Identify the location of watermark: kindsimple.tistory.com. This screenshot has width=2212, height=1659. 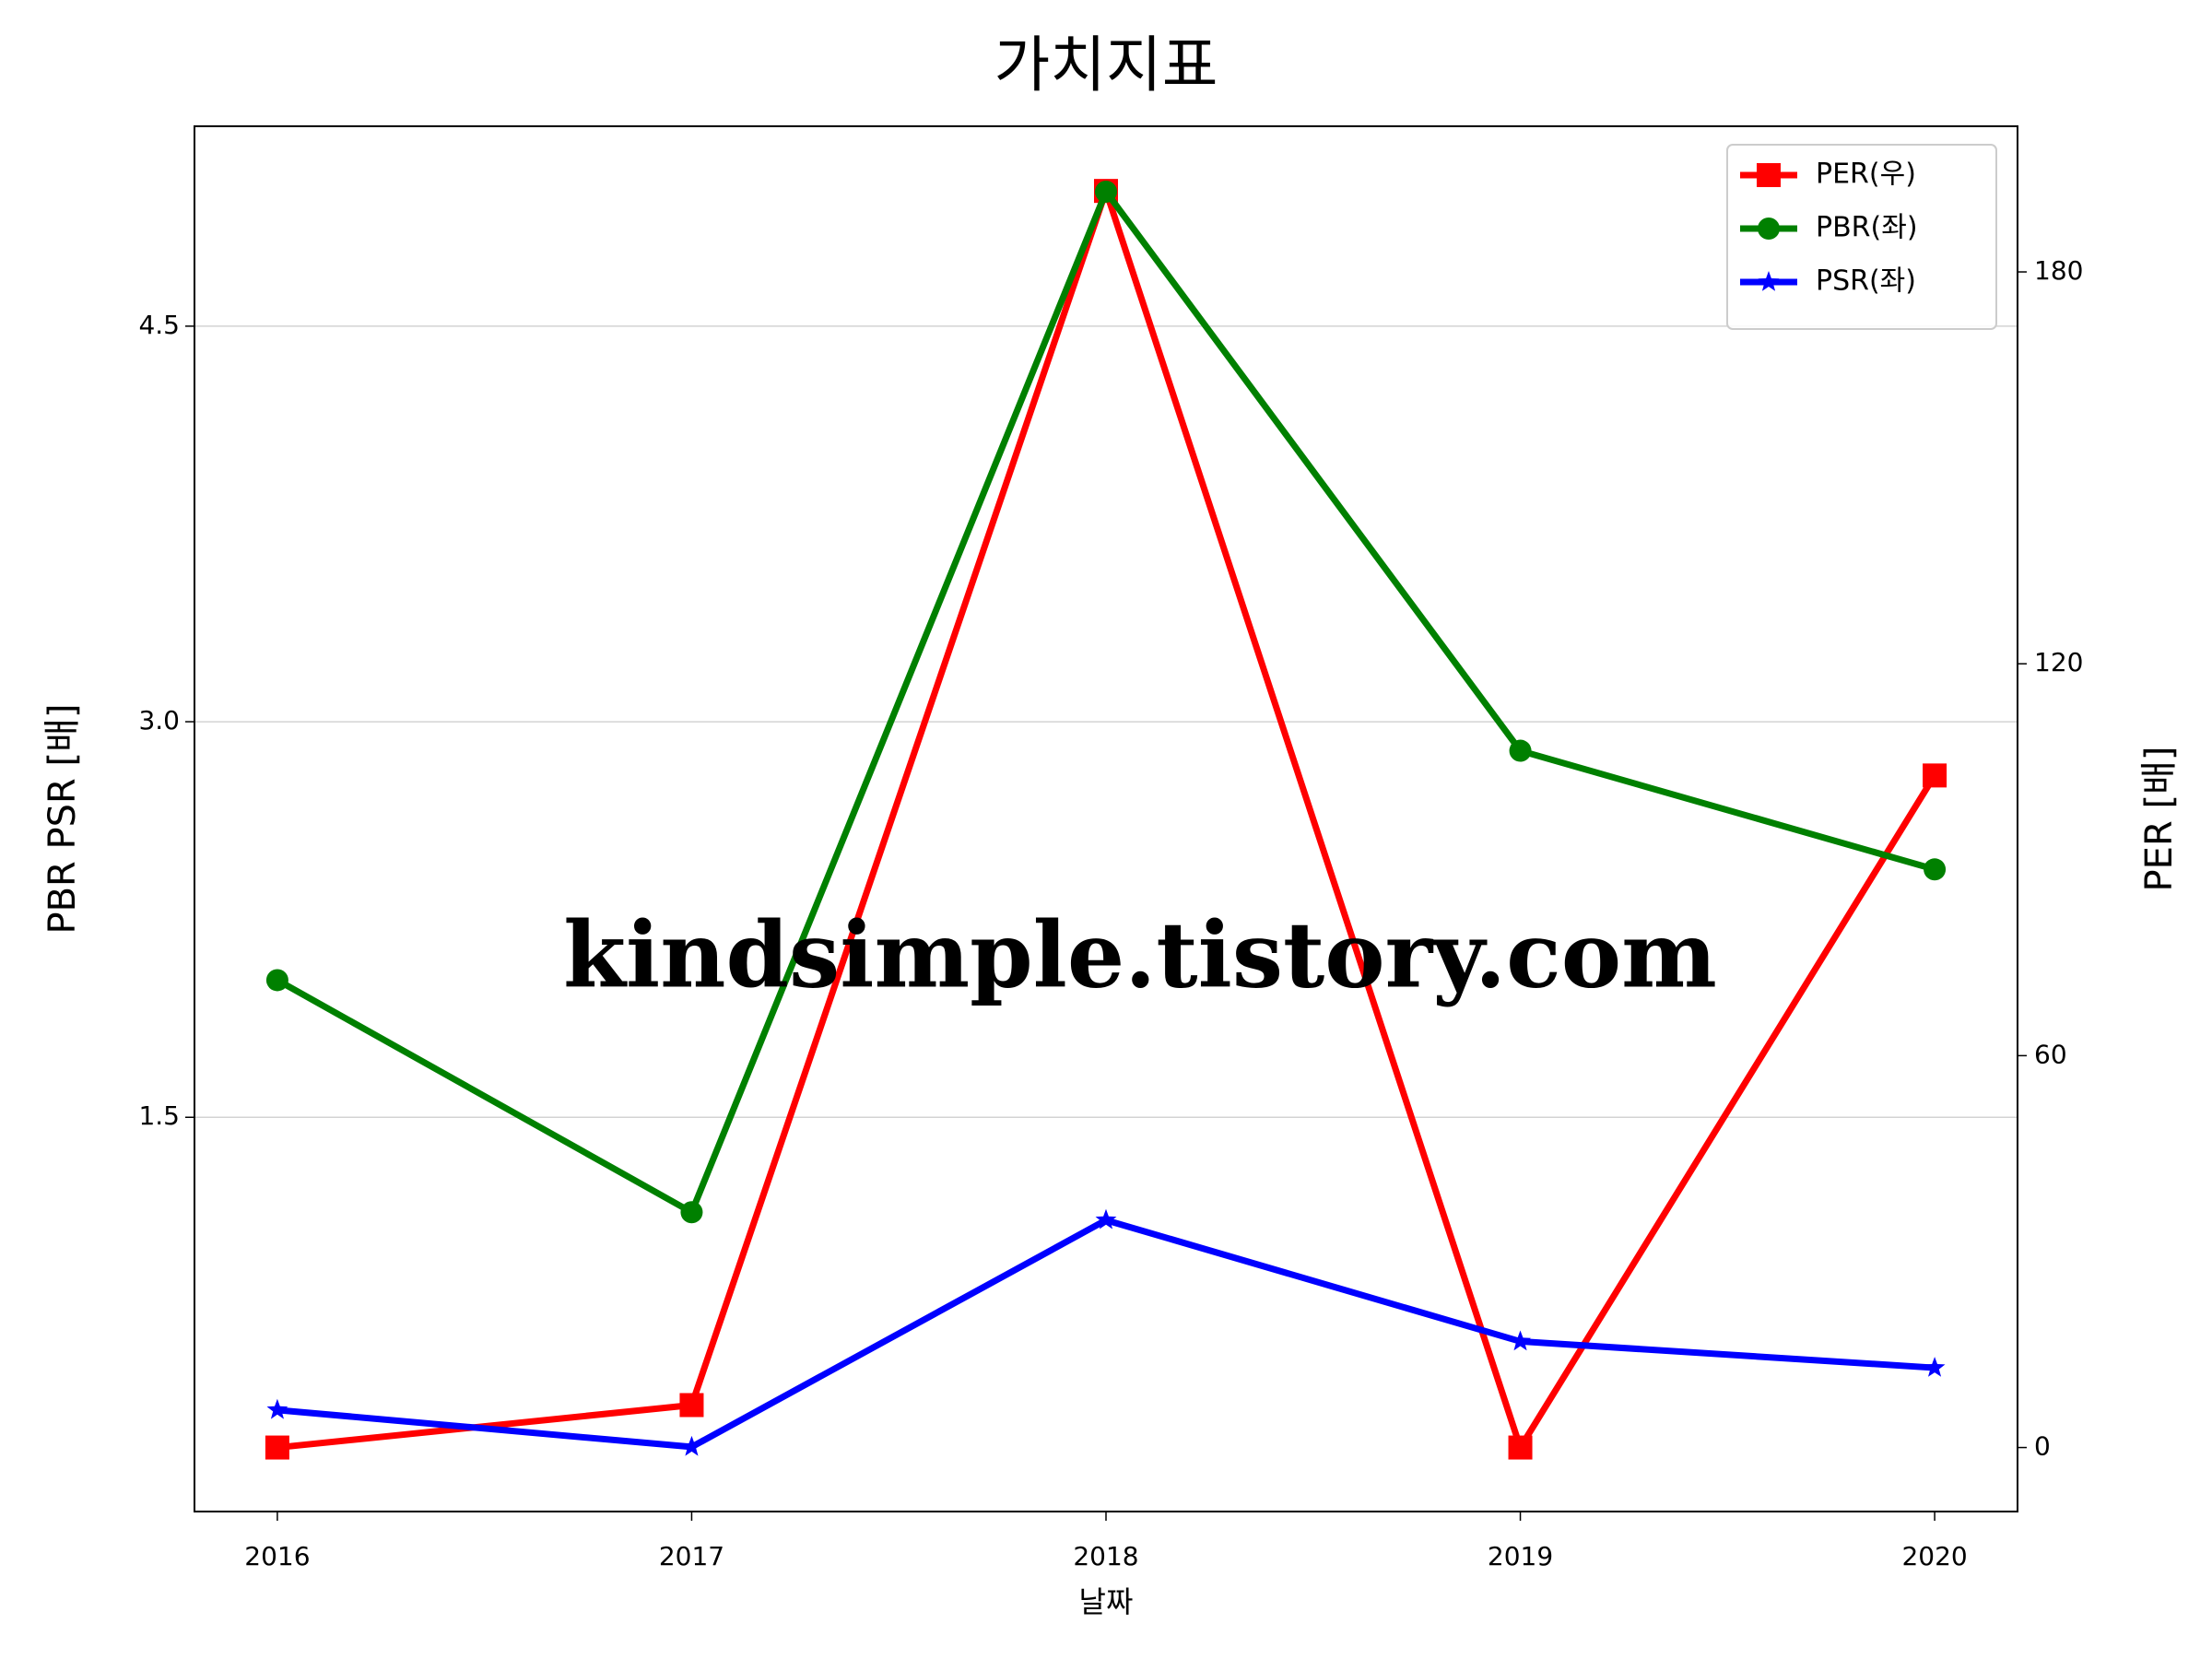
(1140, 955).